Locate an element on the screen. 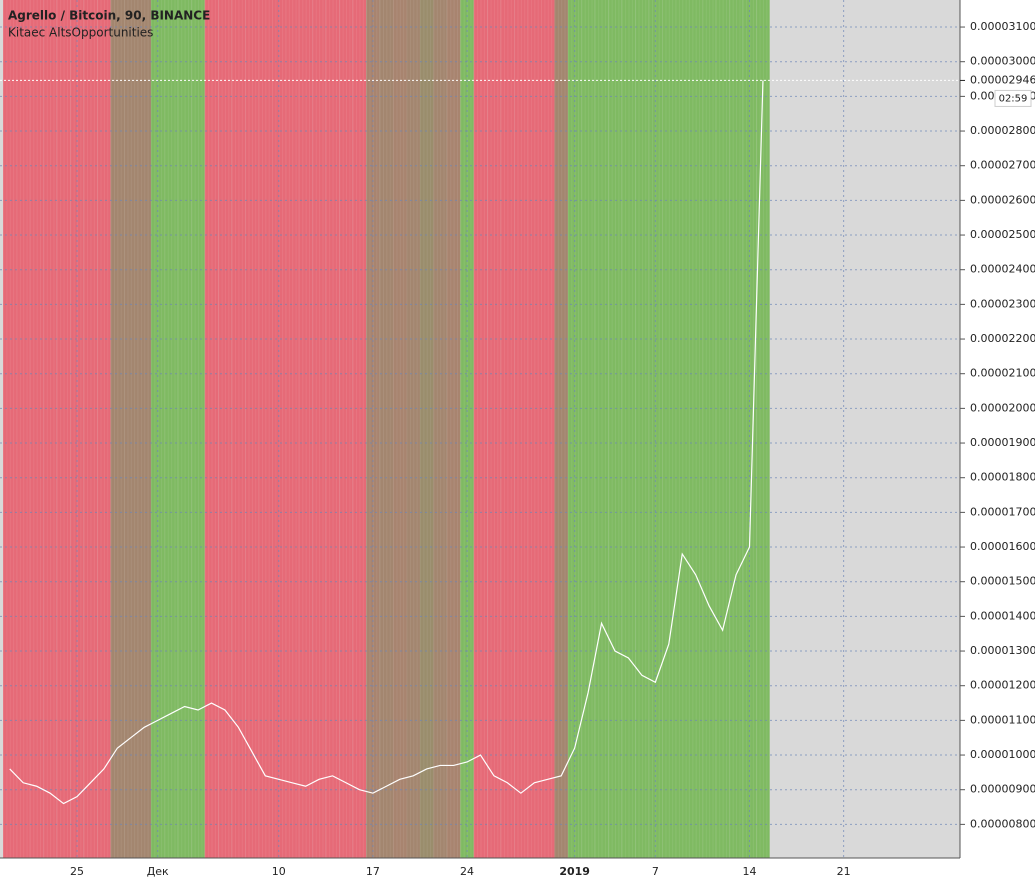 The width and height of the screenshot is (1035, 884). x-tick-label: 10 is located at coordinates (279, 871).